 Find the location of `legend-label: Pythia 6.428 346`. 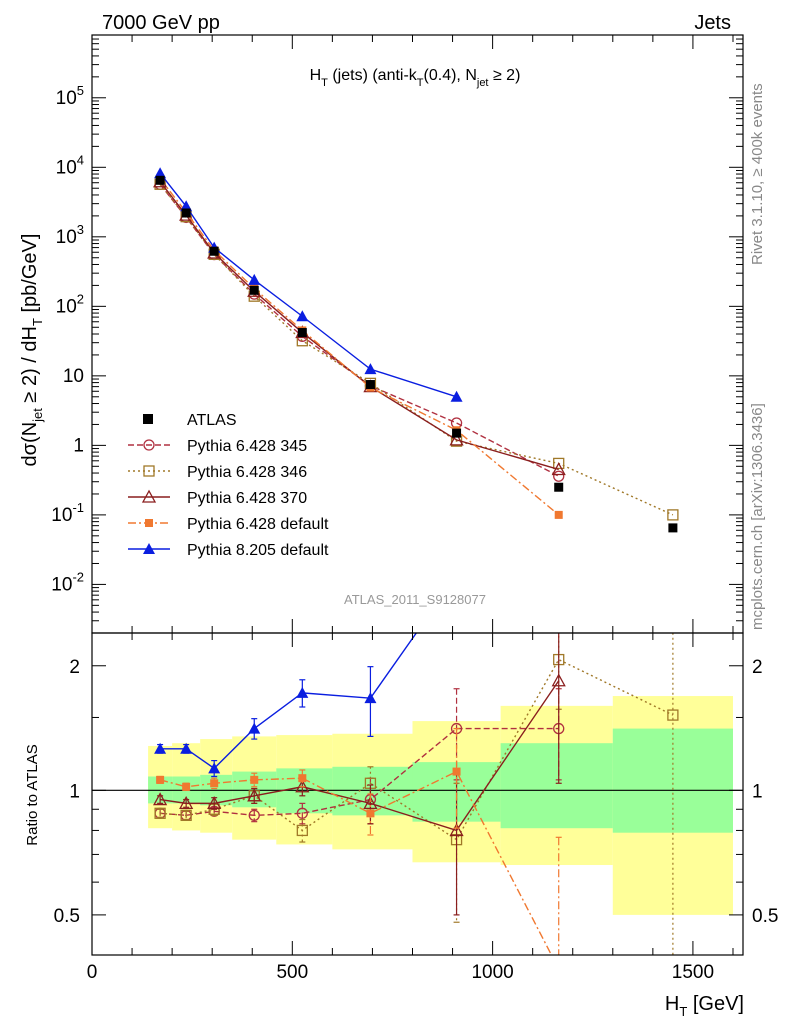

legend-label: Pythia 6.428 346 is located at coordinates (247, 472).